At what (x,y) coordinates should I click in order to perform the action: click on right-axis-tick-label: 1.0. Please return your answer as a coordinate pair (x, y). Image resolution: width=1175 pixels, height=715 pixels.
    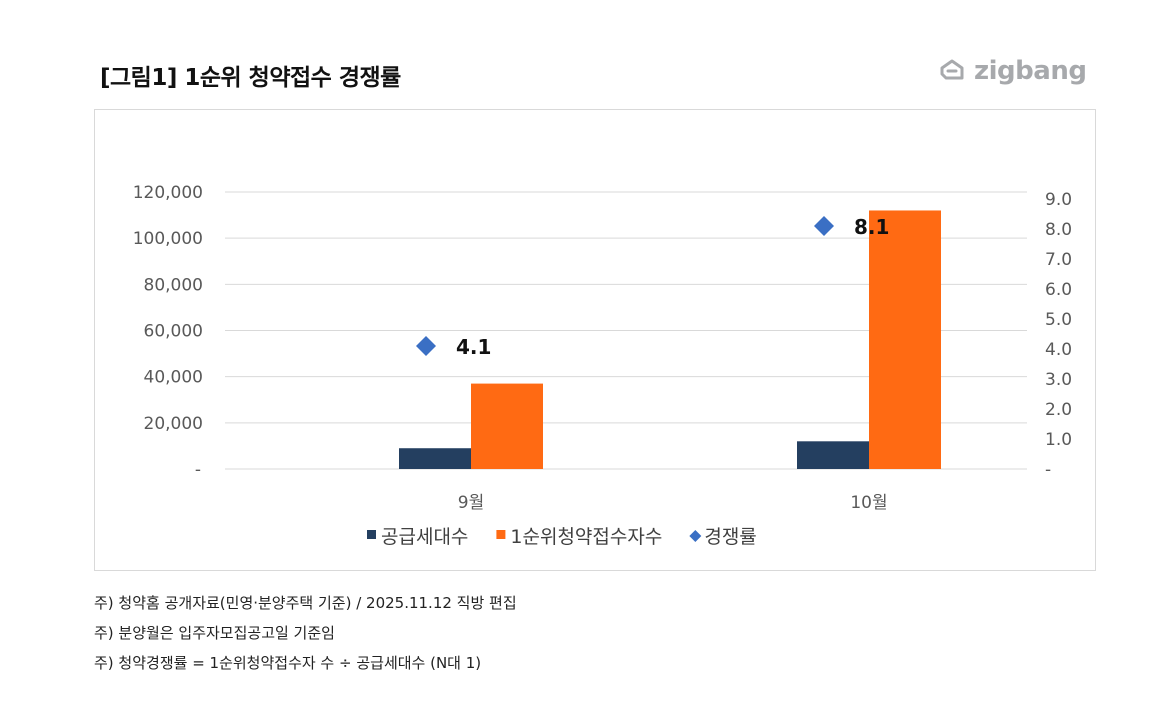
    Looking at the image, I should click on (1058, 440).